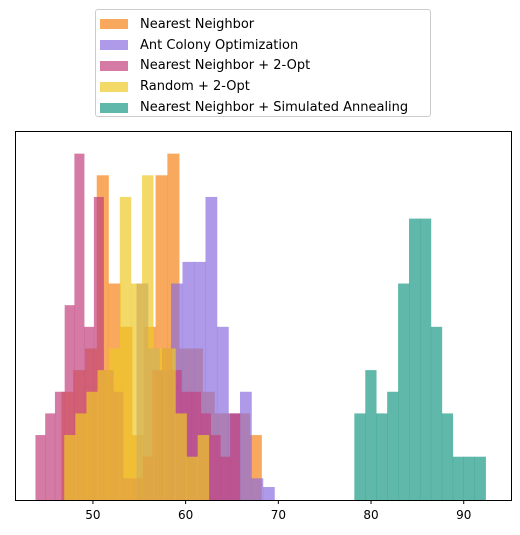 This screenshot has width=520, height=535. I want to click on legend-label: Random + 2-Opt, so click(195, 87).